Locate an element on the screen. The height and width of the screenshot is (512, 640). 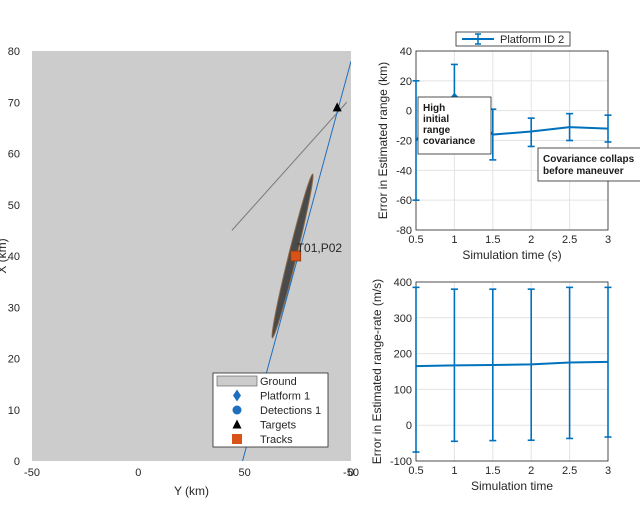
y-tick-label: 400 is located at coordinates (403, 283).